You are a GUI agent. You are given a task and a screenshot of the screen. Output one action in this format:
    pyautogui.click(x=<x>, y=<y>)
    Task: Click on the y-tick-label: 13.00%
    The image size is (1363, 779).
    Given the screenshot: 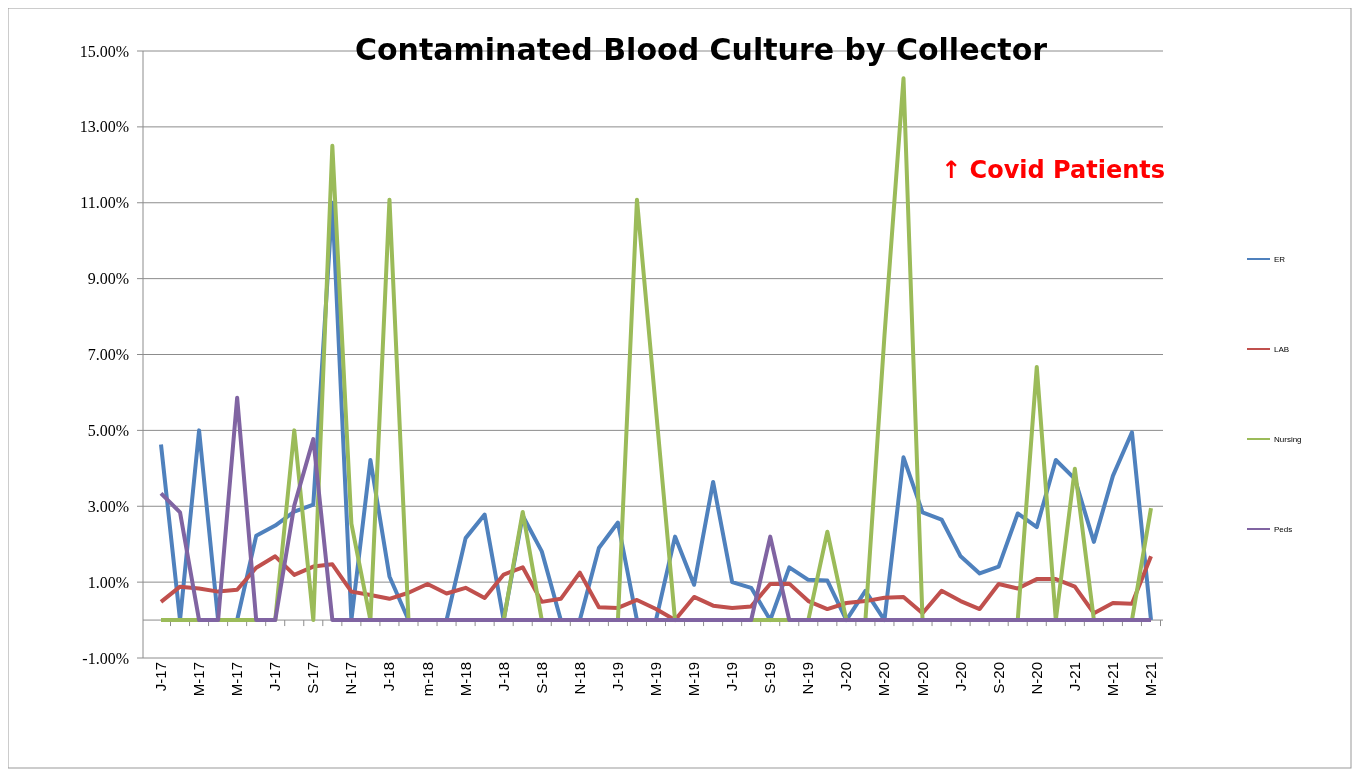 What is the action you would take?
    pyautogui.click(x=104, y=127)
    